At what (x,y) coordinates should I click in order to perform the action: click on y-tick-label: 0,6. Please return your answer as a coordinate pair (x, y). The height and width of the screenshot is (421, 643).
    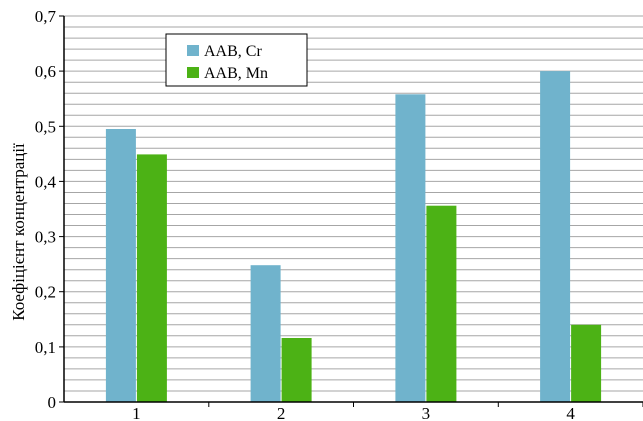
    Looking at the image, I should click on (45, 71).